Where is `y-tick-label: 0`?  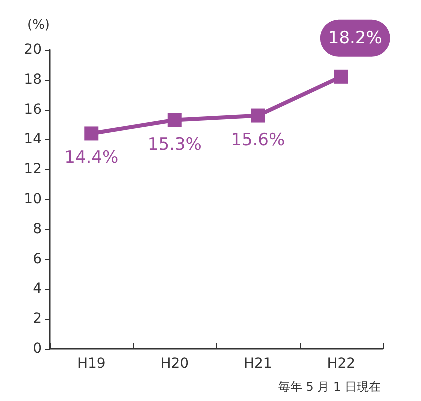 y-tick-label: 0 is located at coordinates (37, 349).